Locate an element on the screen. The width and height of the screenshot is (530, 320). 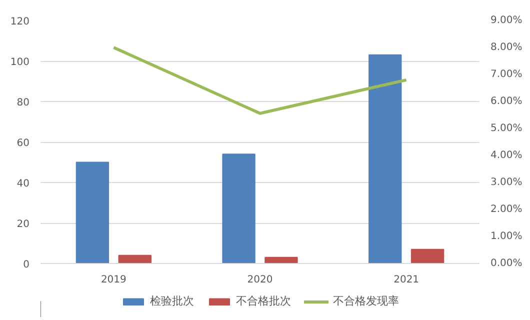
y-tick-label: 20 is located at coordinates (23, 224).